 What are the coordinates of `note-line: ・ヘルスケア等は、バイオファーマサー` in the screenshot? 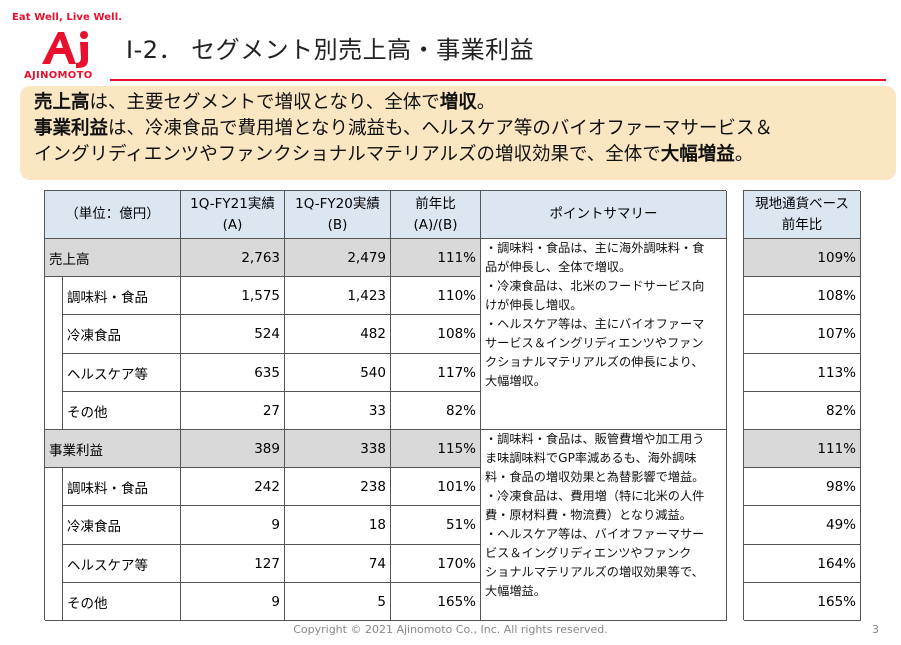 It's located at (595, 534).